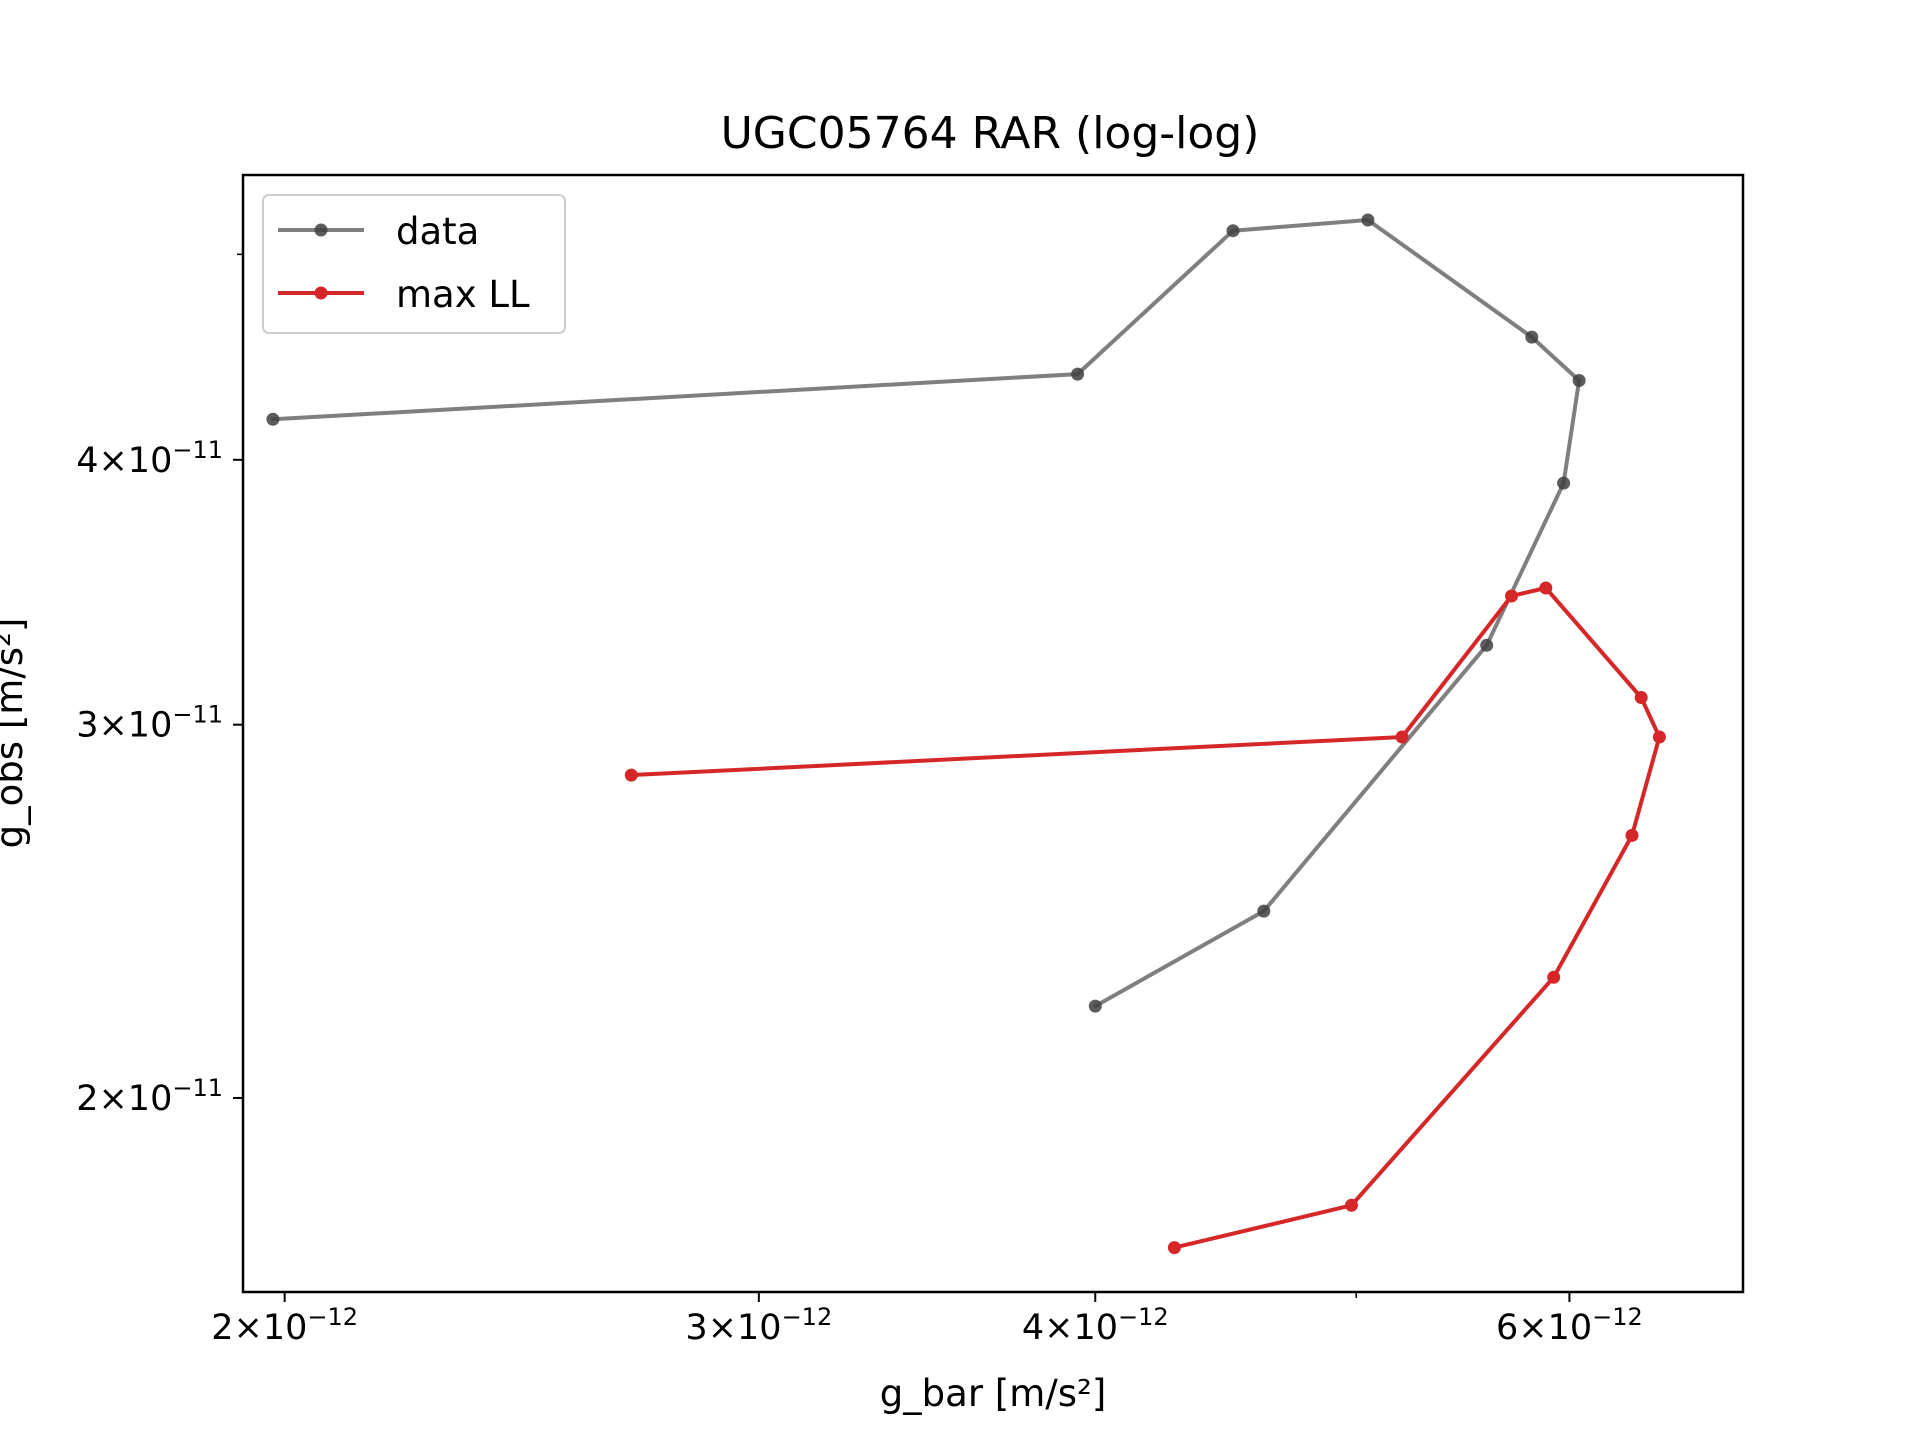 This screenshot has width=1920, height=1440. I want to click on y-tick-label: 3×10⁻¹¹, so click(149, 723).